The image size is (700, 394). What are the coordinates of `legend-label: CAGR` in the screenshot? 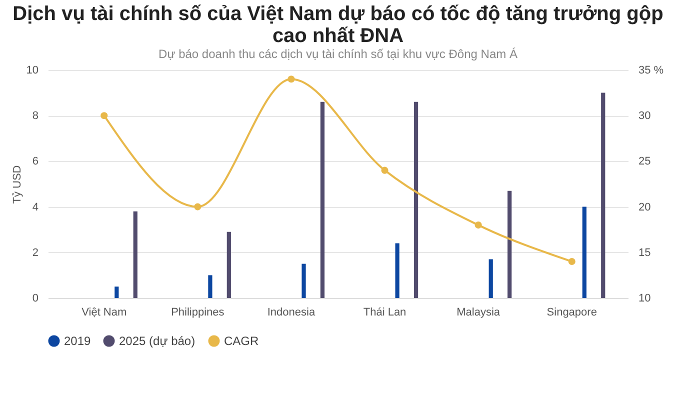 It's located at (242, 341).